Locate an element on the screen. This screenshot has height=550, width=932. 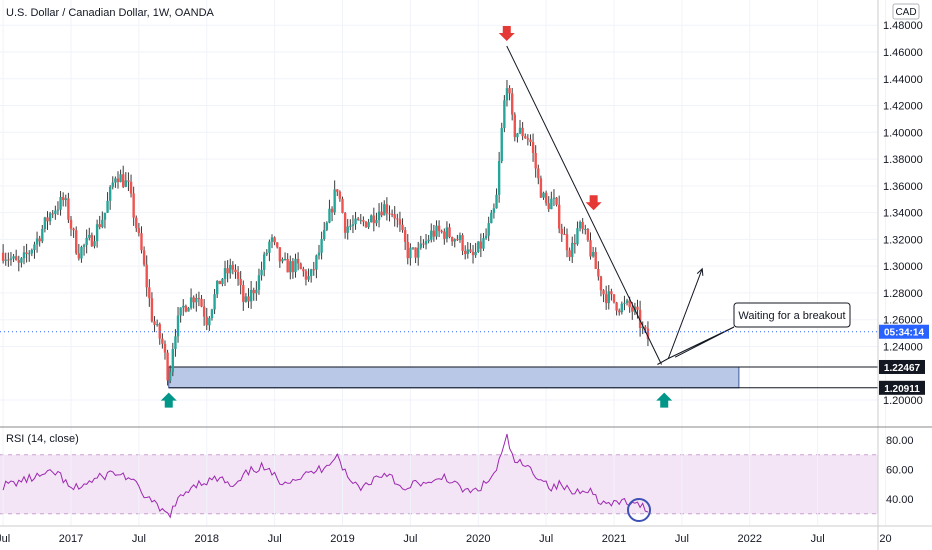
current-price-tag is located at coordinates (904, 331).